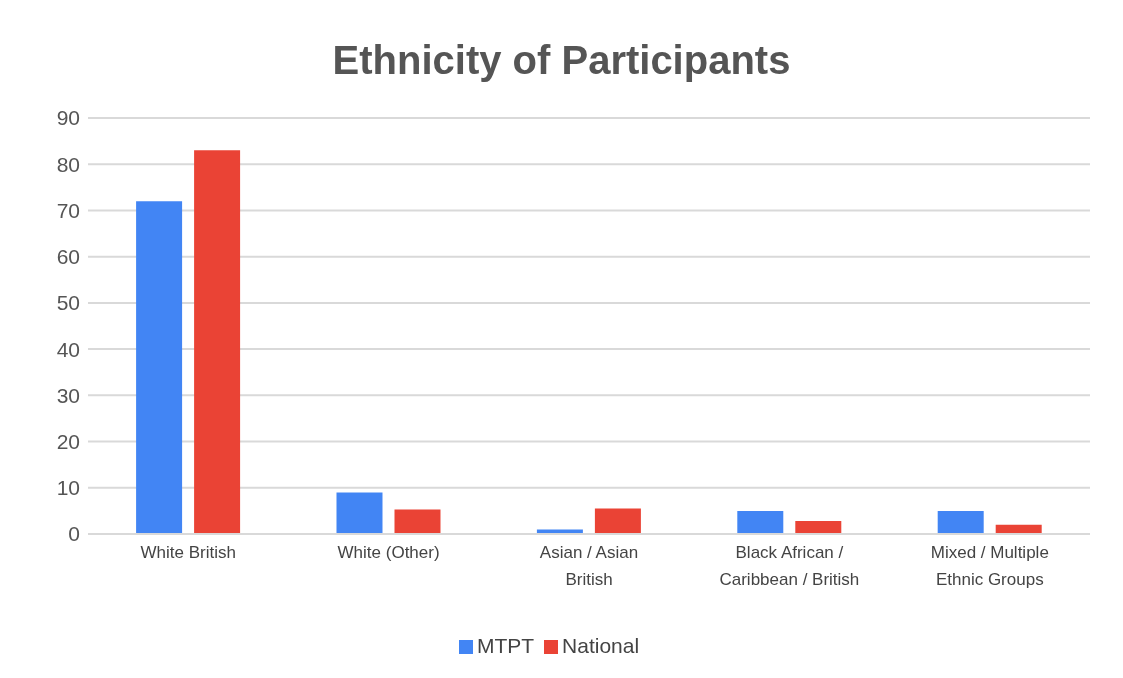 Image resolution: width=1123 pixels, height=678 pixels. I want to click on y-tick-label: 70, so click(68, 210).